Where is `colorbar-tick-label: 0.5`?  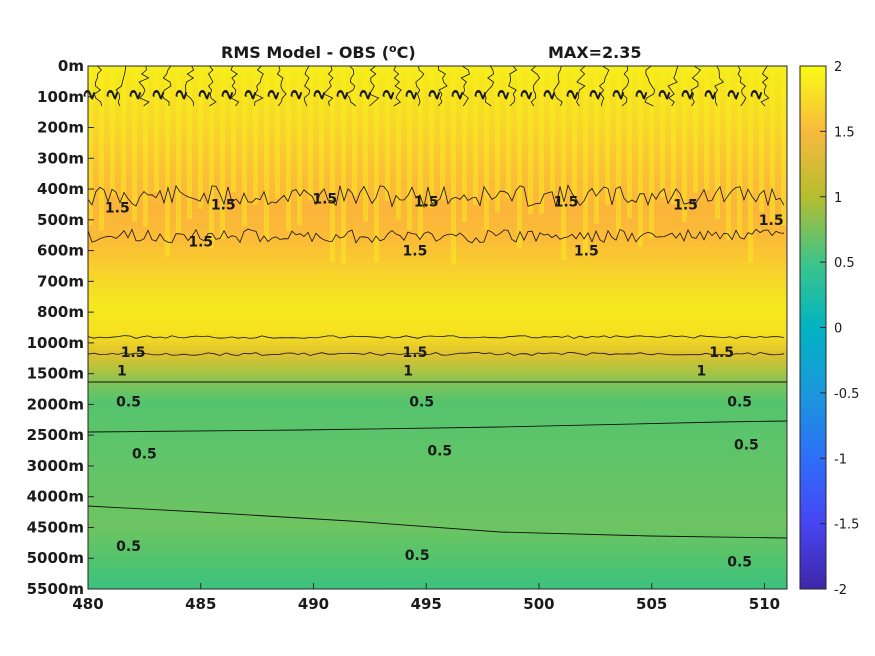 colorbar-tick-label: 0.5 is located at coordinates (844, 263).